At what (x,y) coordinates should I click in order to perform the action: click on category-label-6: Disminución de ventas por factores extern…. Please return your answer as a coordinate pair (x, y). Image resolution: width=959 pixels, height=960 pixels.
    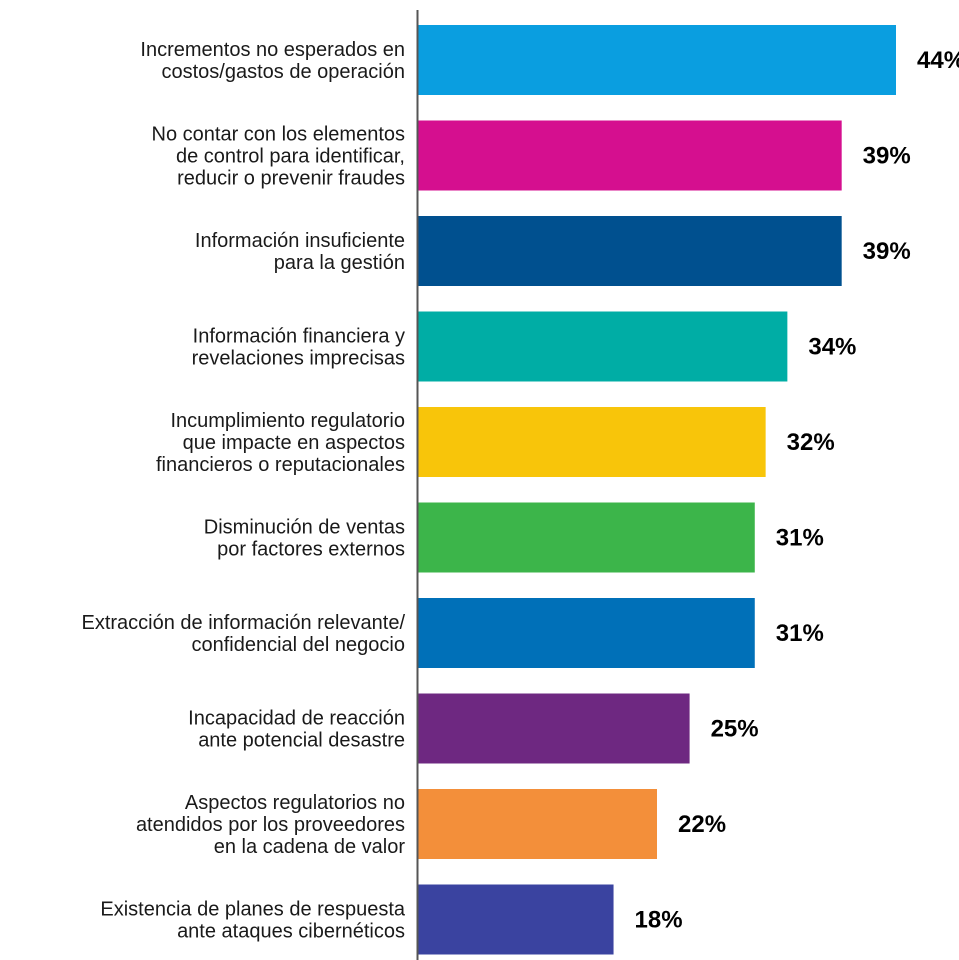
    Looking at the image, I should click on (304, 539).